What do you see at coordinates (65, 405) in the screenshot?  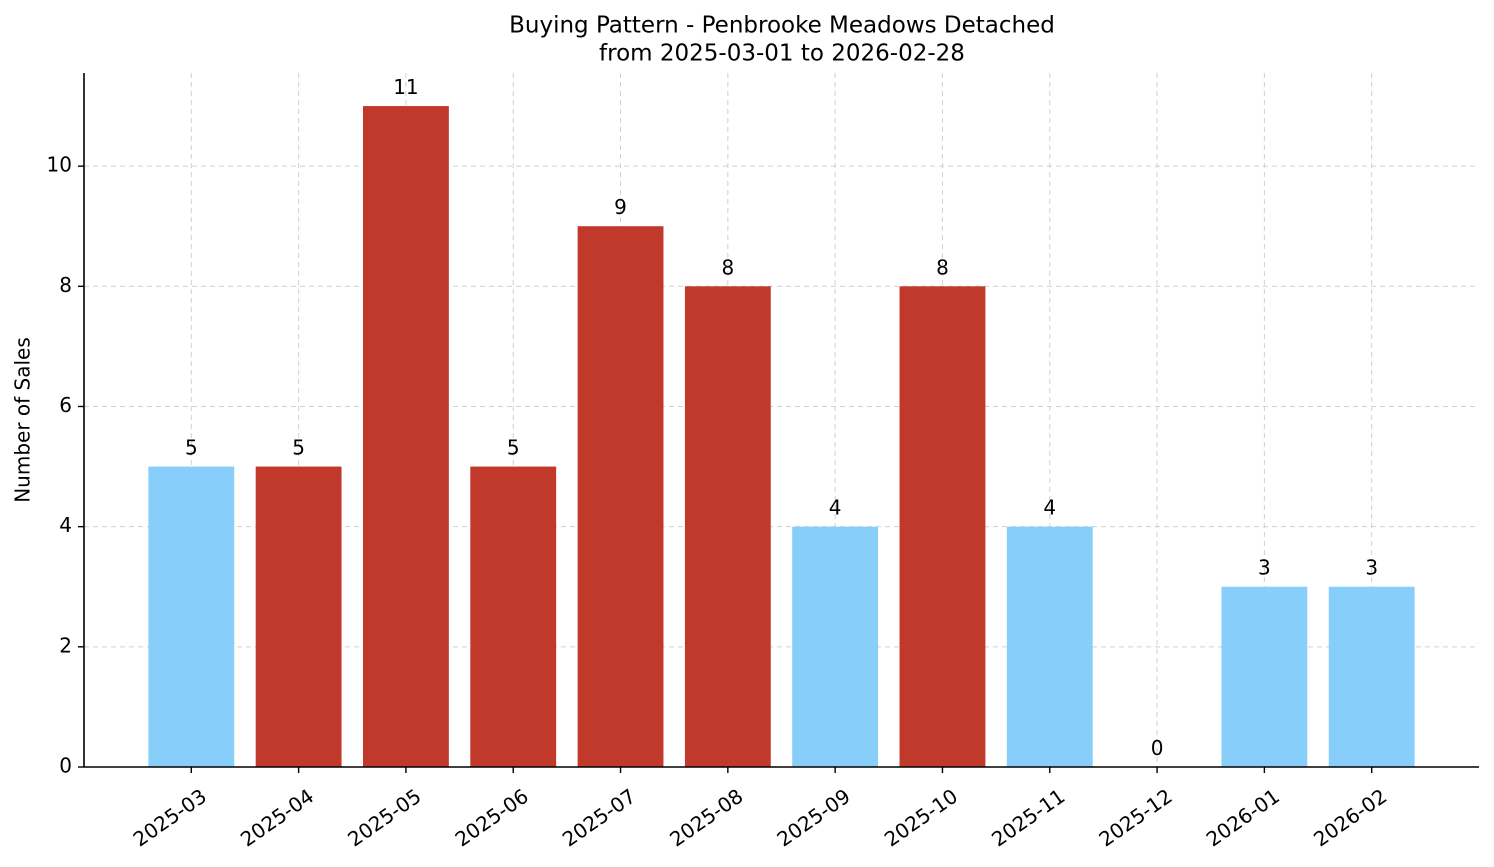 I see `y-tick-label: 6` at bounding box center [65, 405].